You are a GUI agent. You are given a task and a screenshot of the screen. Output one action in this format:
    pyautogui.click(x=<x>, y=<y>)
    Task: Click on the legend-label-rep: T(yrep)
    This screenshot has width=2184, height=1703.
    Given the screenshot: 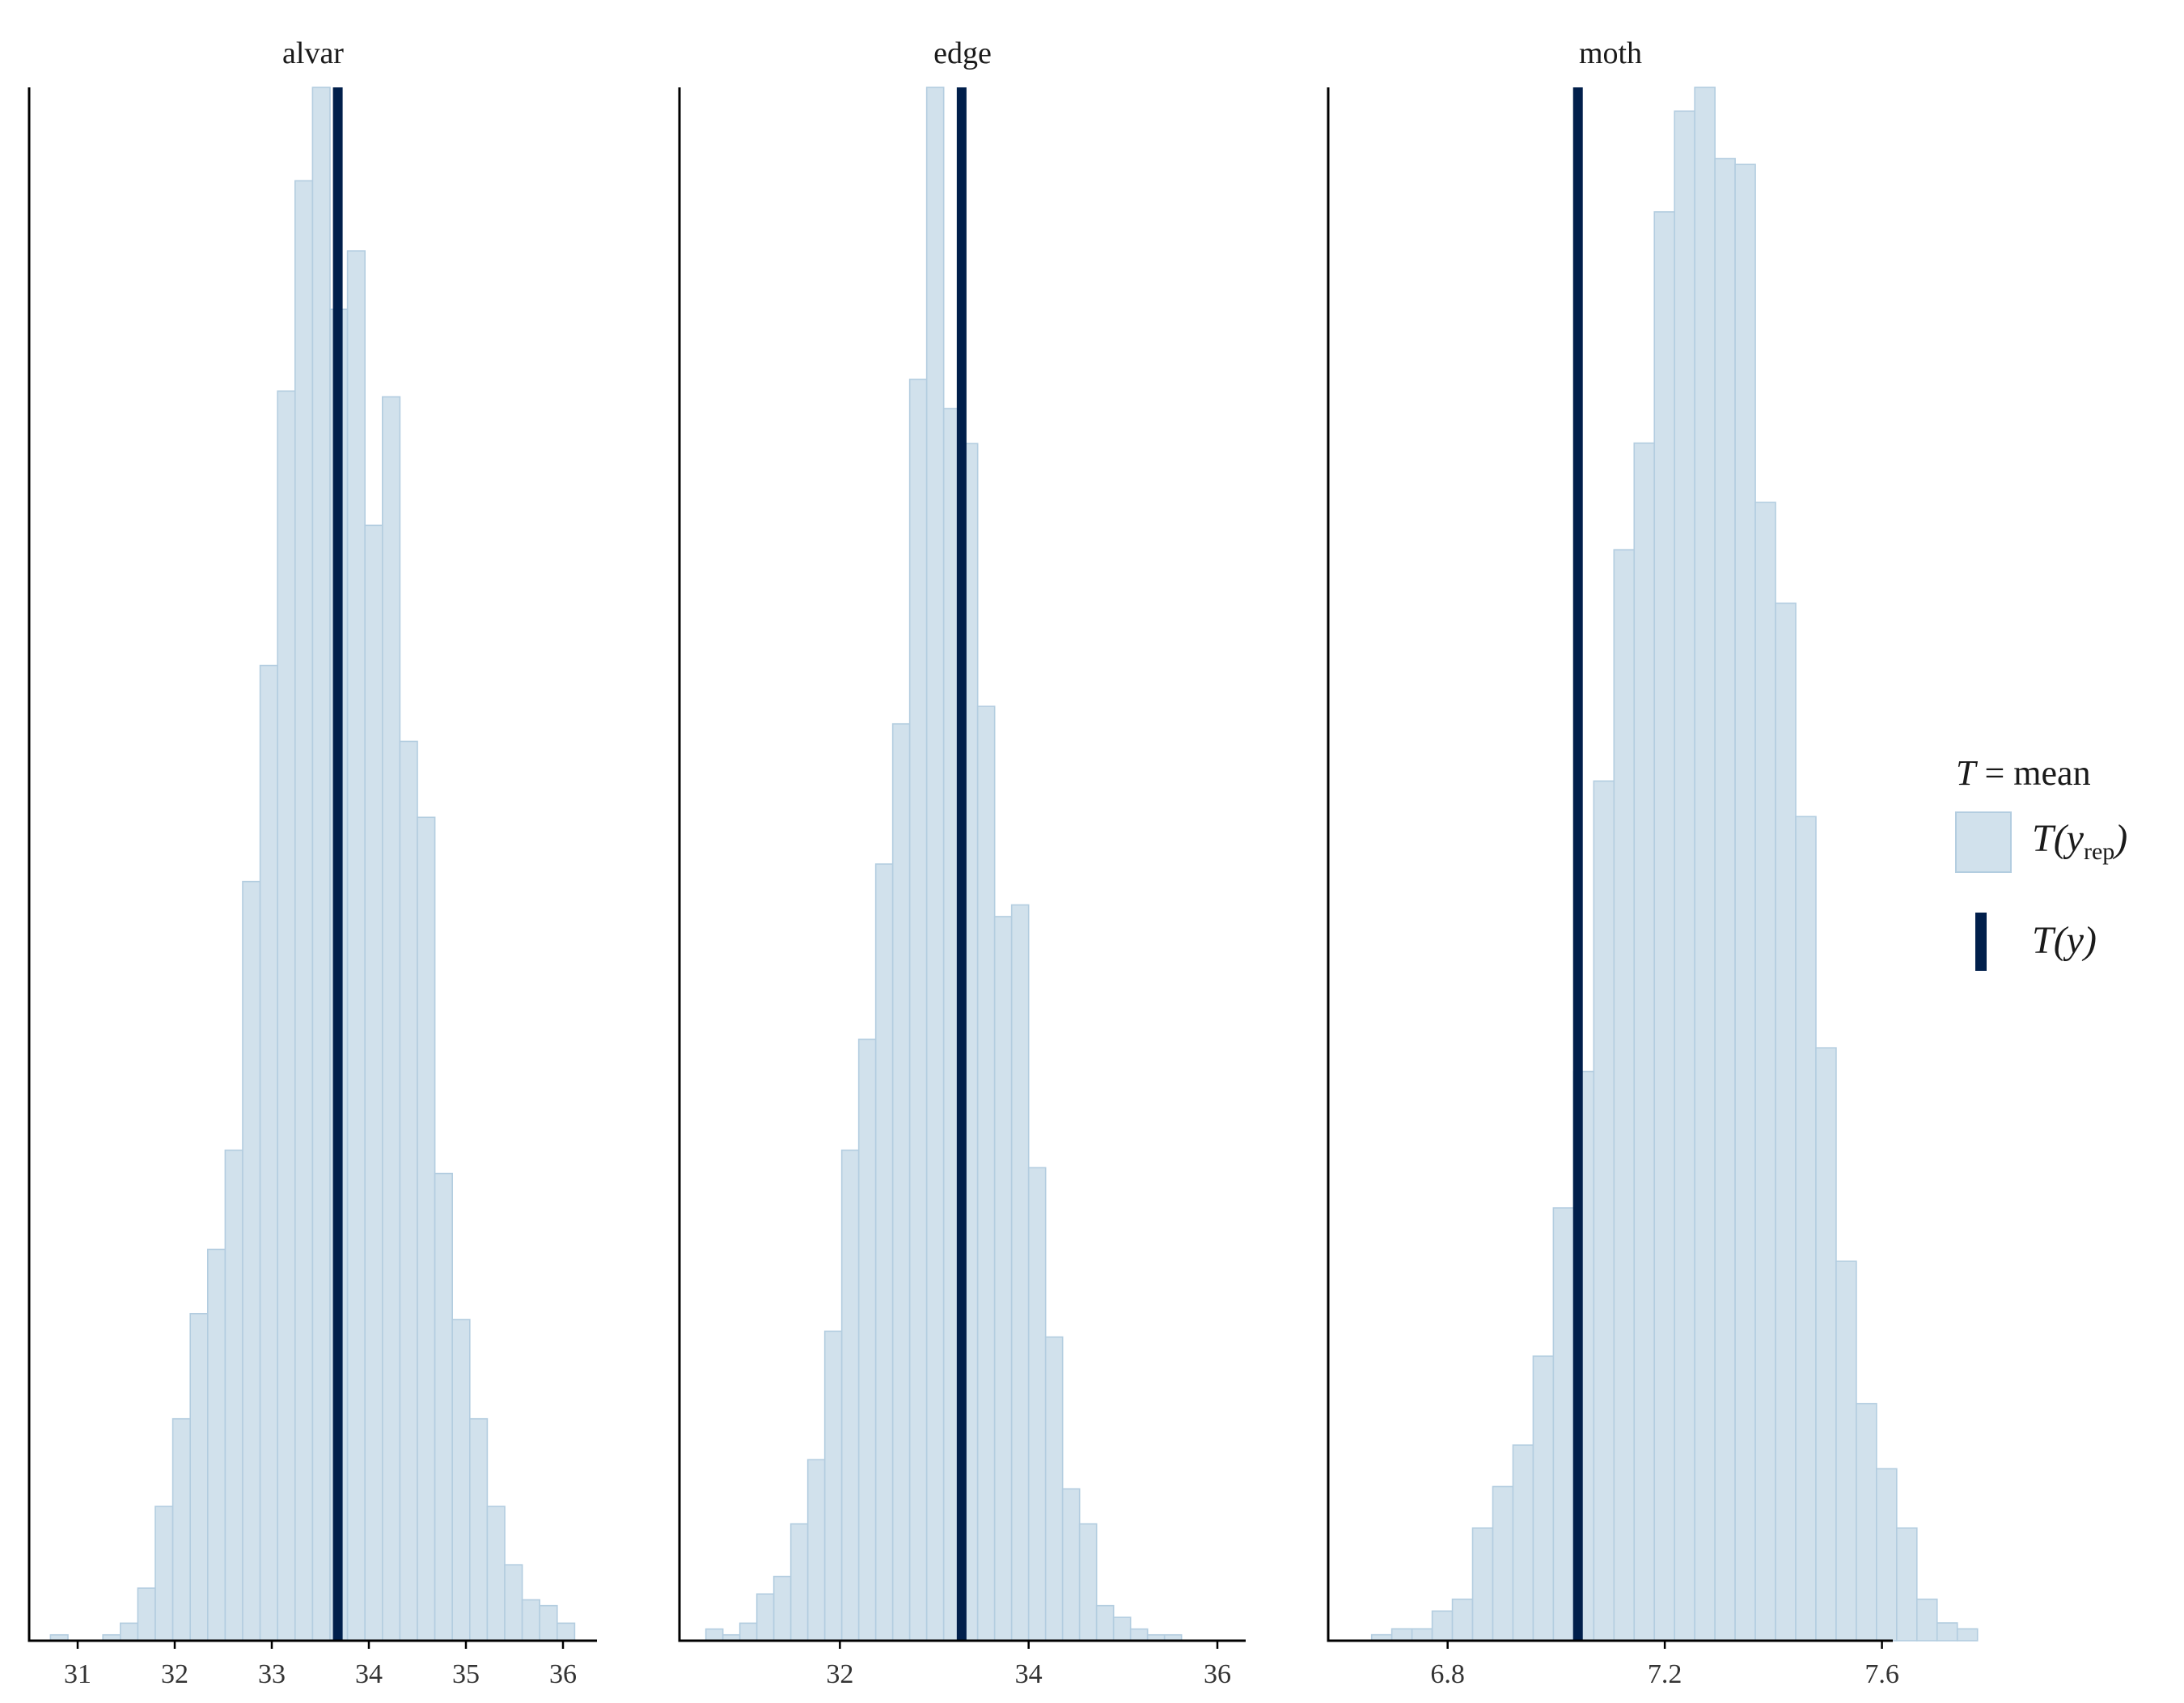 What is the action you would take?
    pyautogui.click(x=2079, y=841)
    